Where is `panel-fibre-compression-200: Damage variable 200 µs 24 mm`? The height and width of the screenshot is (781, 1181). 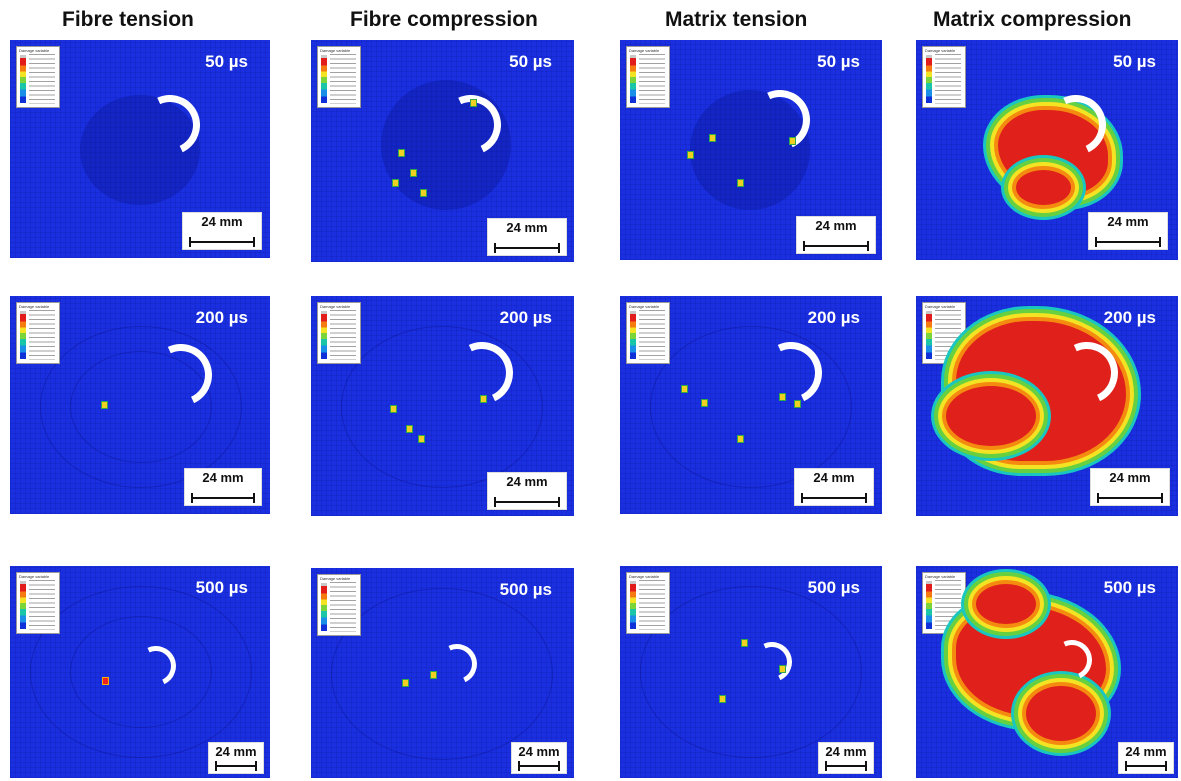
panel-fibre-compression-200: Damage variable 200 µs 24 mm is located at coordinates (442, 406).